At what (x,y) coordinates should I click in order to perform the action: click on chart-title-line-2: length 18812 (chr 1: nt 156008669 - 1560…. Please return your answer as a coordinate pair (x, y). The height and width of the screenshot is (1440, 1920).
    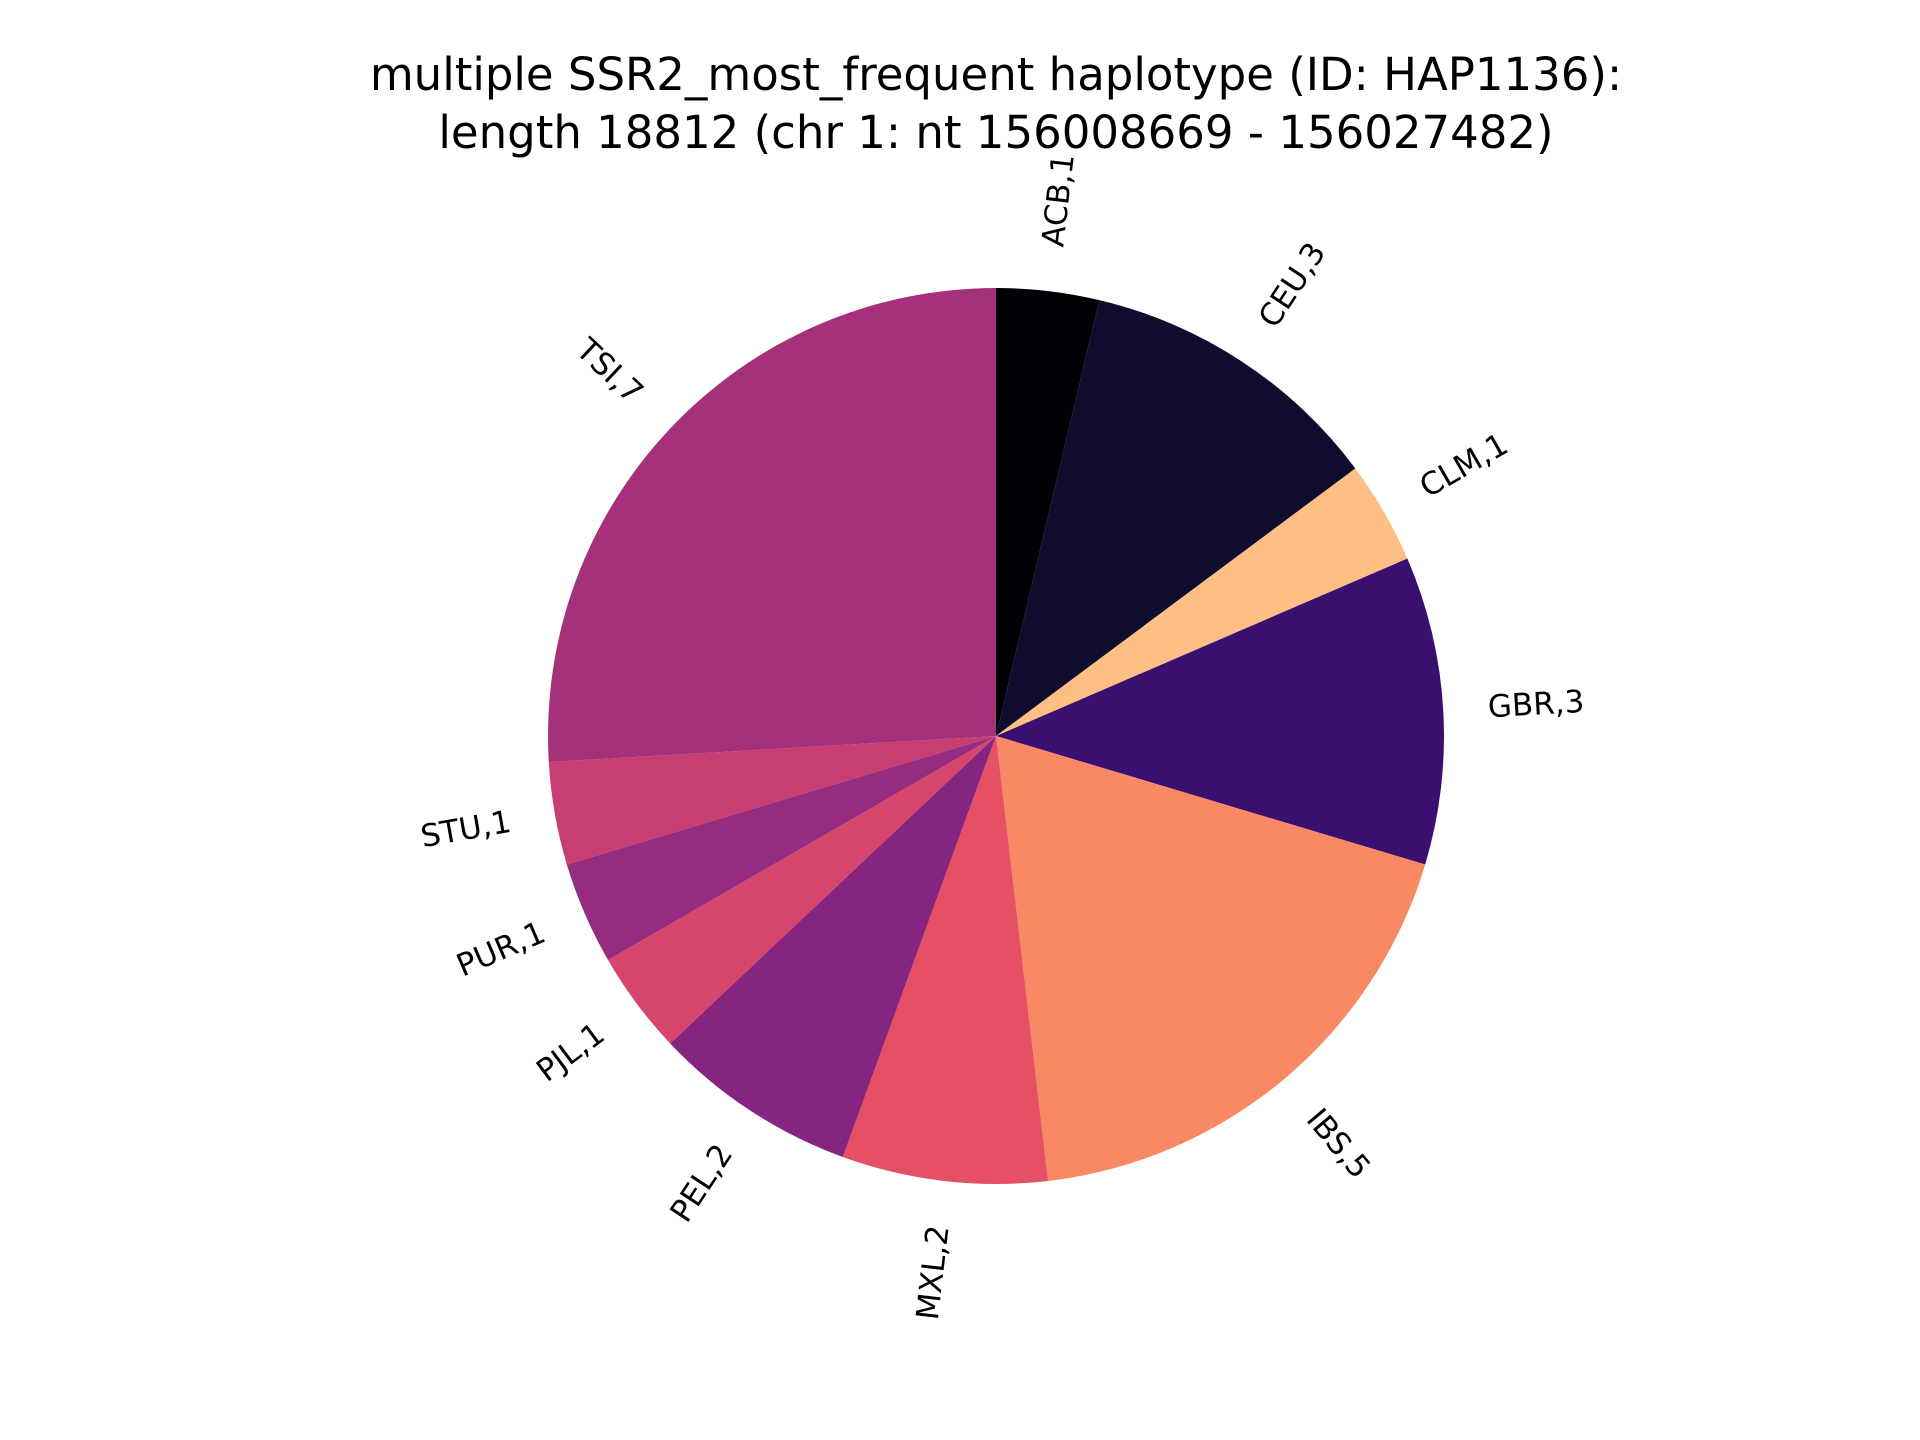
    Looking at the image, I should click on (995, 132).